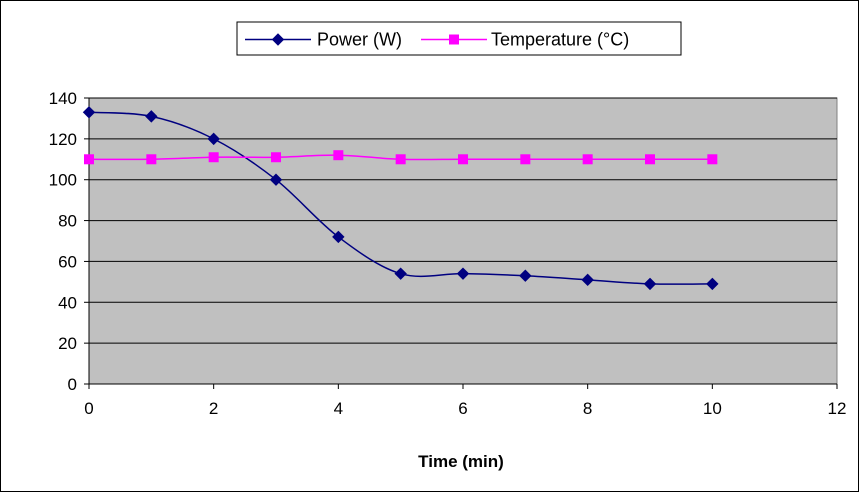 Image resolution: width=859 pixels, height=492 pixels. What do you see at coordinates (587, 408) in the screenshot?
I see `x-tick-label: 8` at bounding box center [587, 408].